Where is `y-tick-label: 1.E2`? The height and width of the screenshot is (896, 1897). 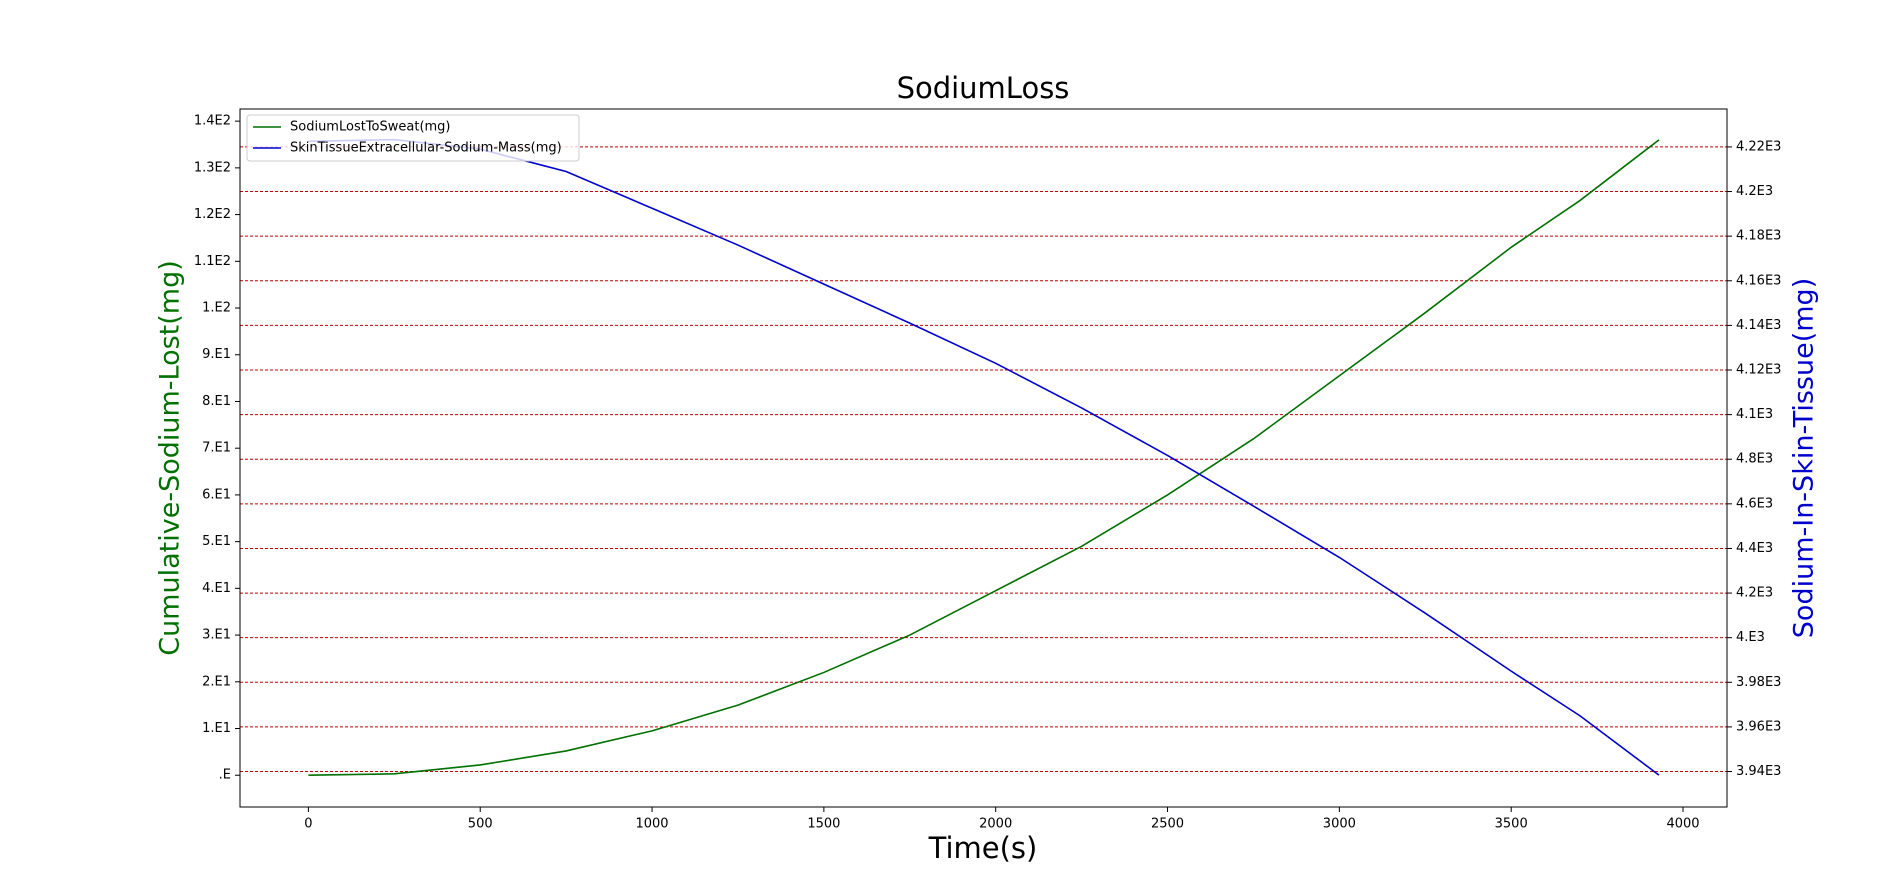 y-tick-label: 1.E2 is located at coordinates (216, 308).